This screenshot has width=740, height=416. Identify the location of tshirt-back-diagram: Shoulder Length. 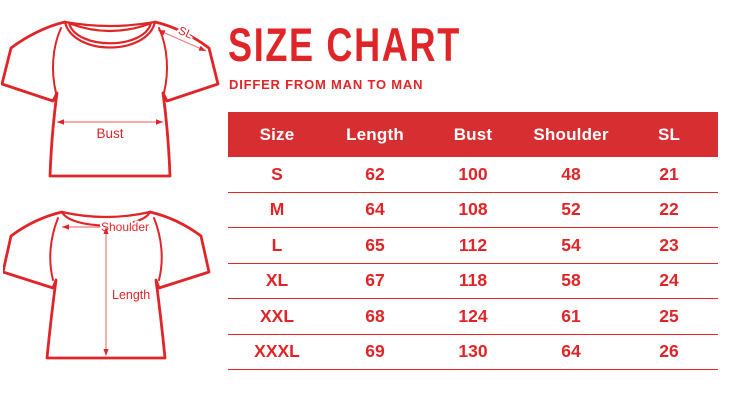
(107, 285).